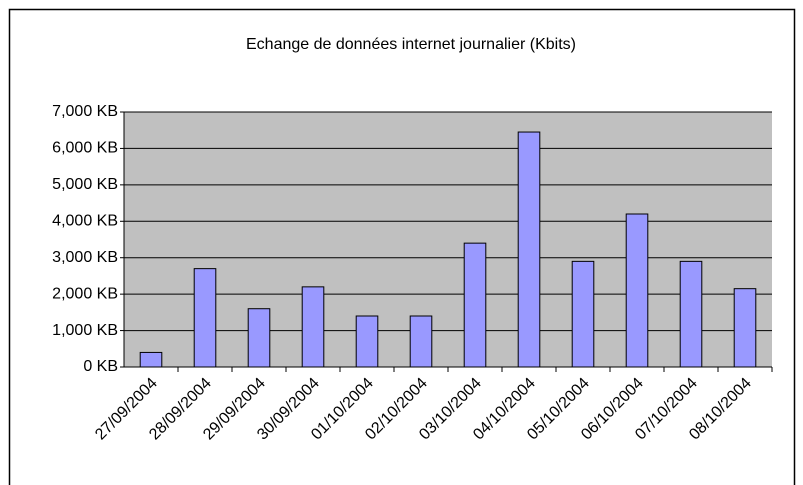  I want to click on y-tick-label: 2,000 KB, so click(85, 293).